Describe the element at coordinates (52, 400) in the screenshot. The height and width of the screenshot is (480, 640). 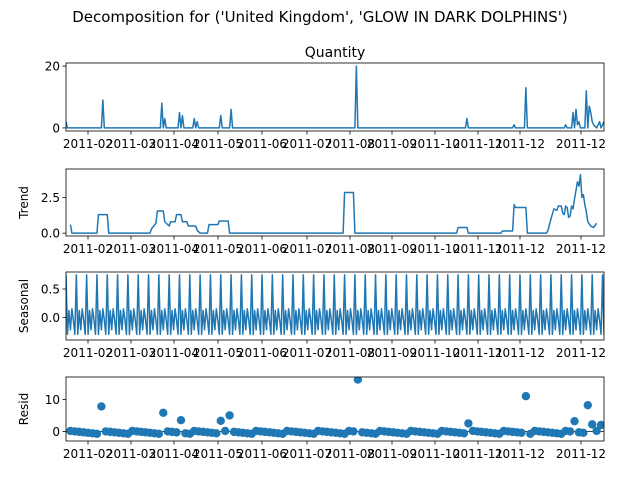
I see `chart-3-ytick-label: 10` at that location.